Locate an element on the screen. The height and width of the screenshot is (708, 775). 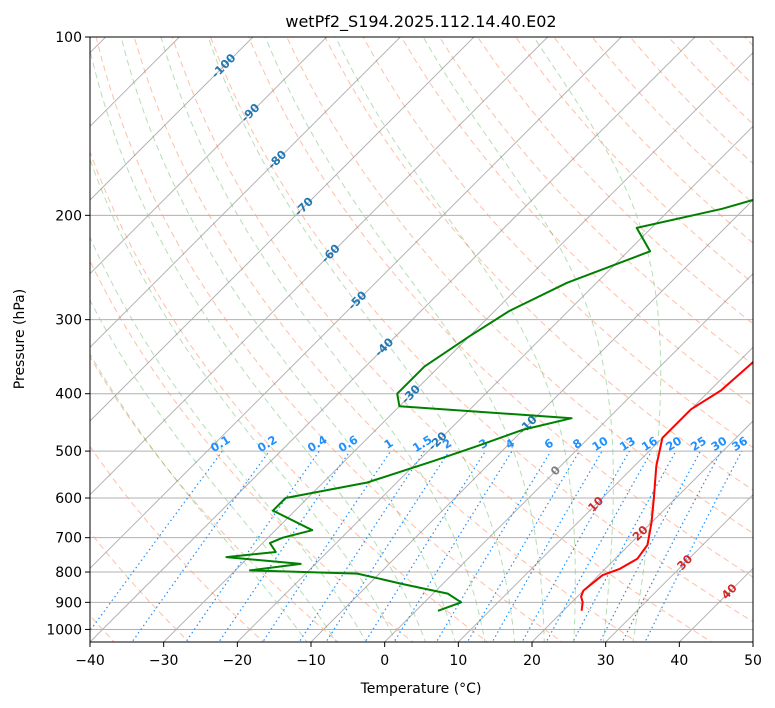
x-tick-label: 10 is located at coordinates (458, 661).